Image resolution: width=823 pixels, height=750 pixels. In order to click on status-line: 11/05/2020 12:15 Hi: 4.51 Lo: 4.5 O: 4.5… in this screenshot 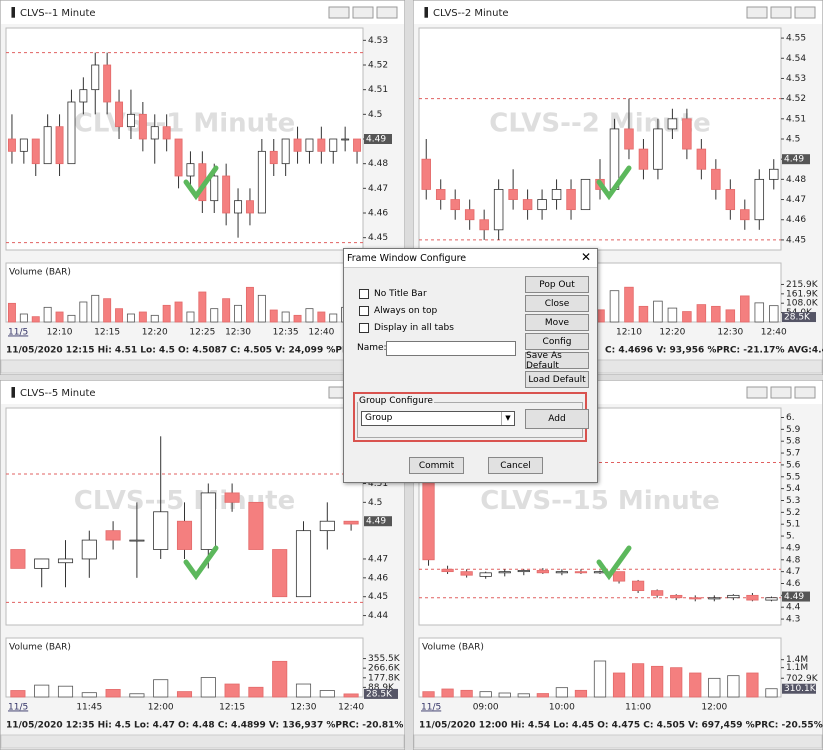, I will do `click(249, 351)`.